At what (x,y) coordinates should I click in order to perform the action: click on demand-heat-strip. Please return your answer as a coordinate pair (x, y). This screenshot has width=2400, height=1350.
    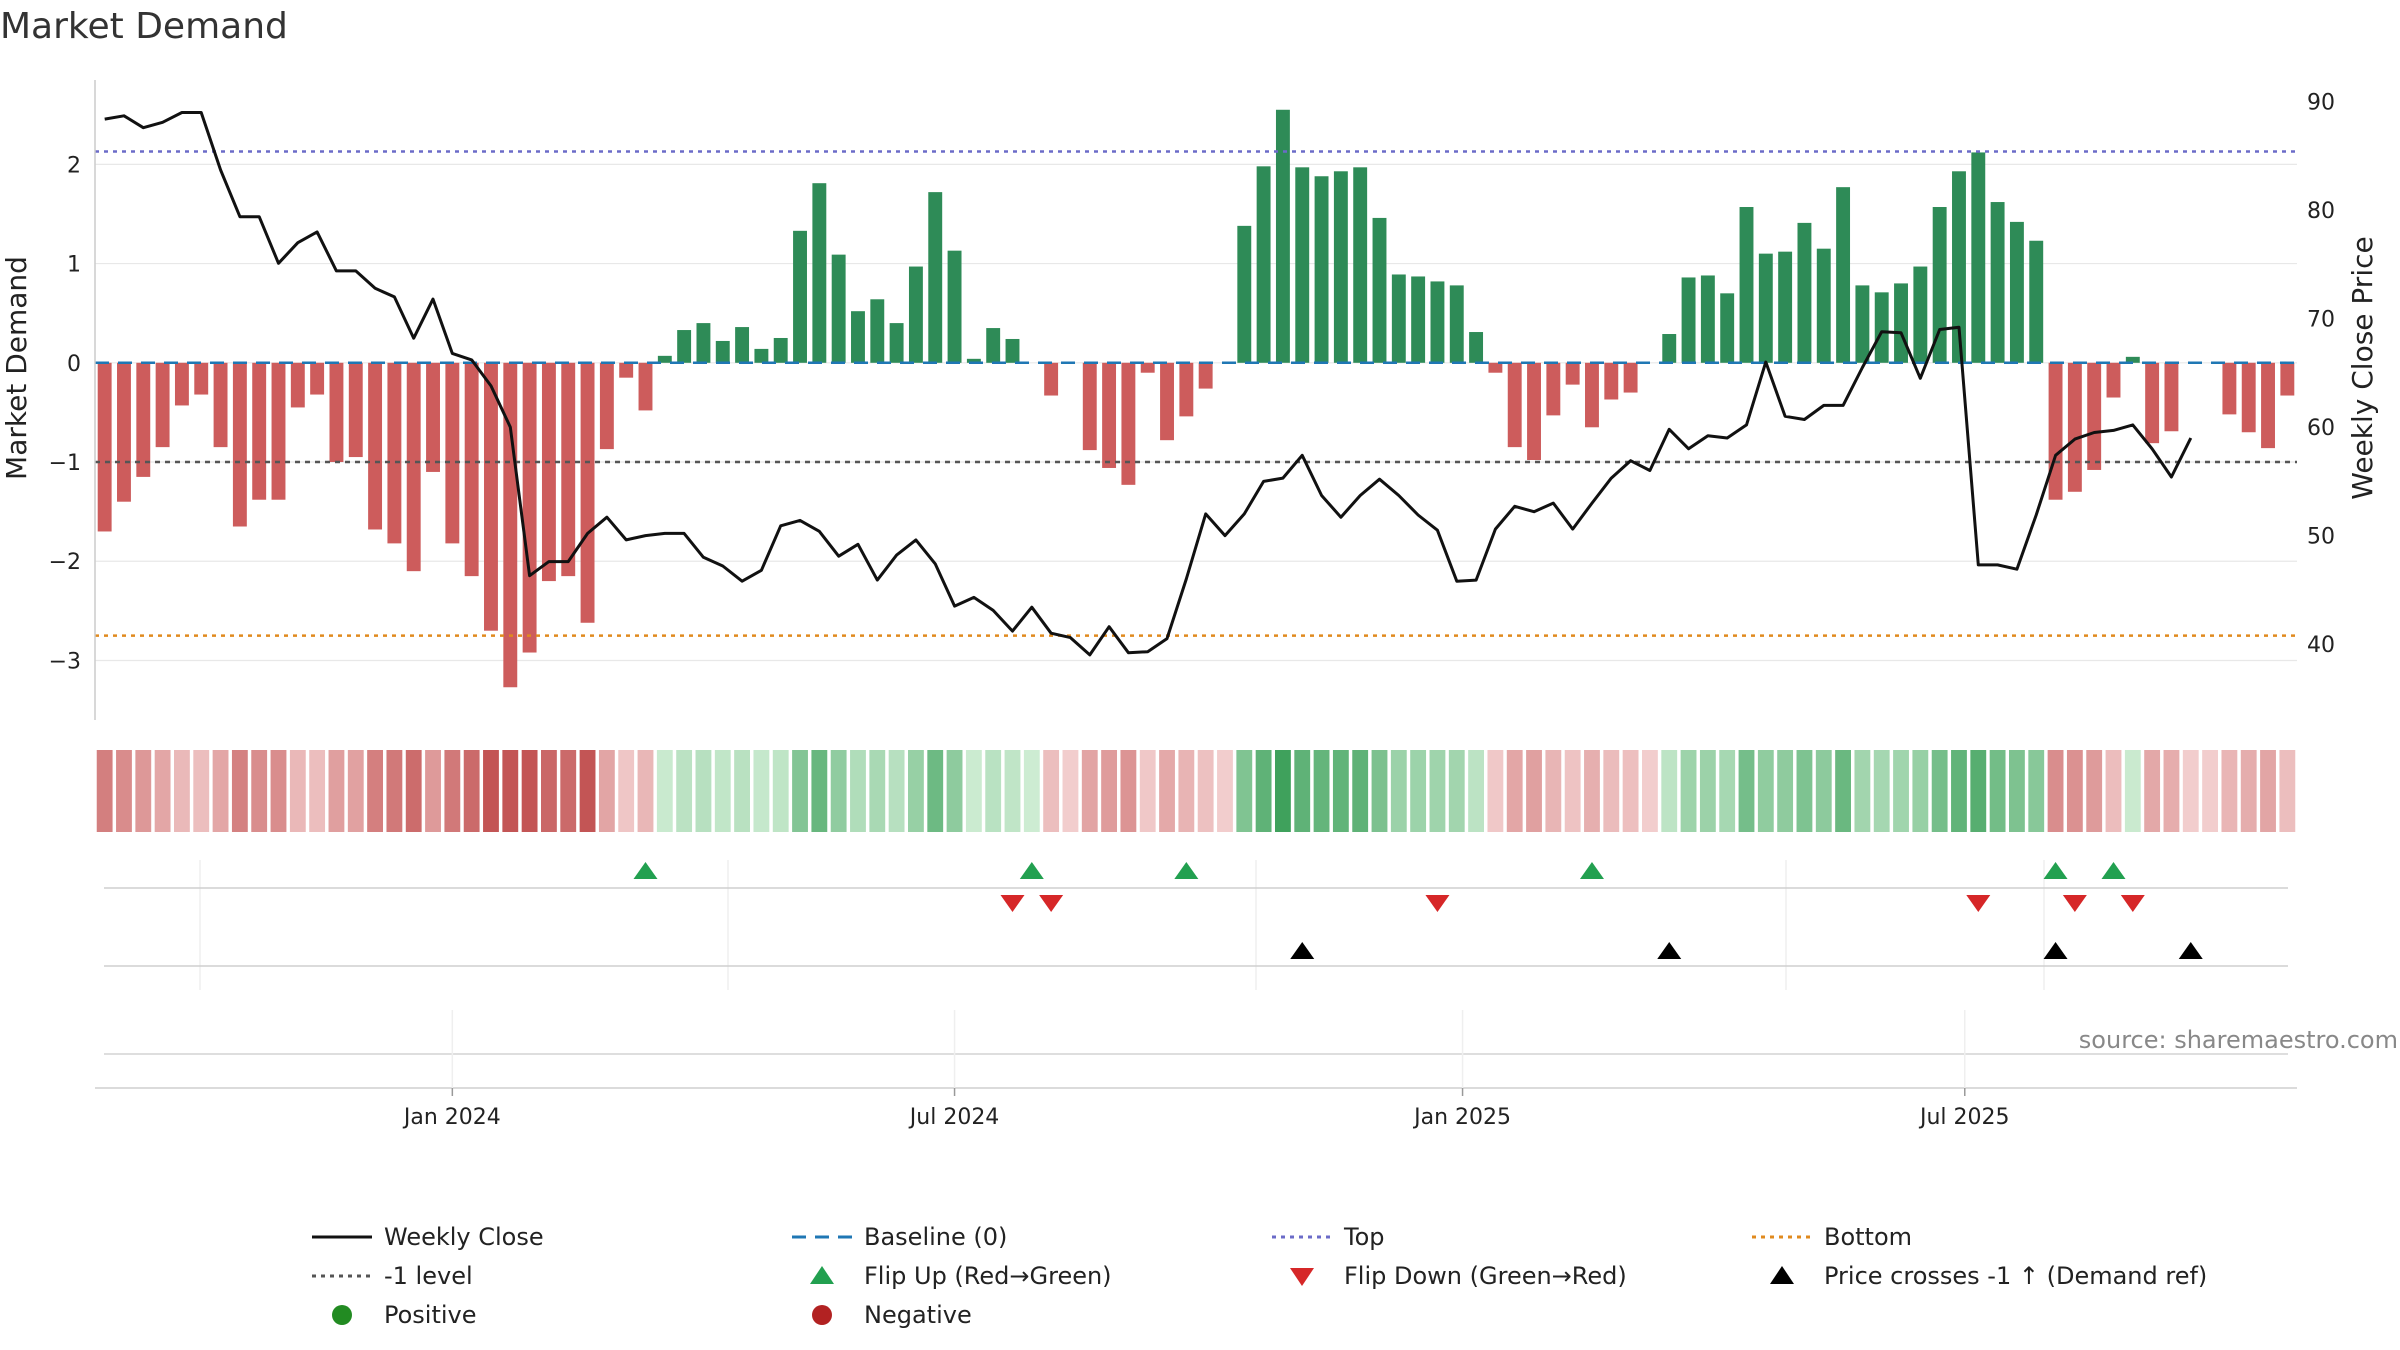
    Looking at the image, I should click on (1196, 791).